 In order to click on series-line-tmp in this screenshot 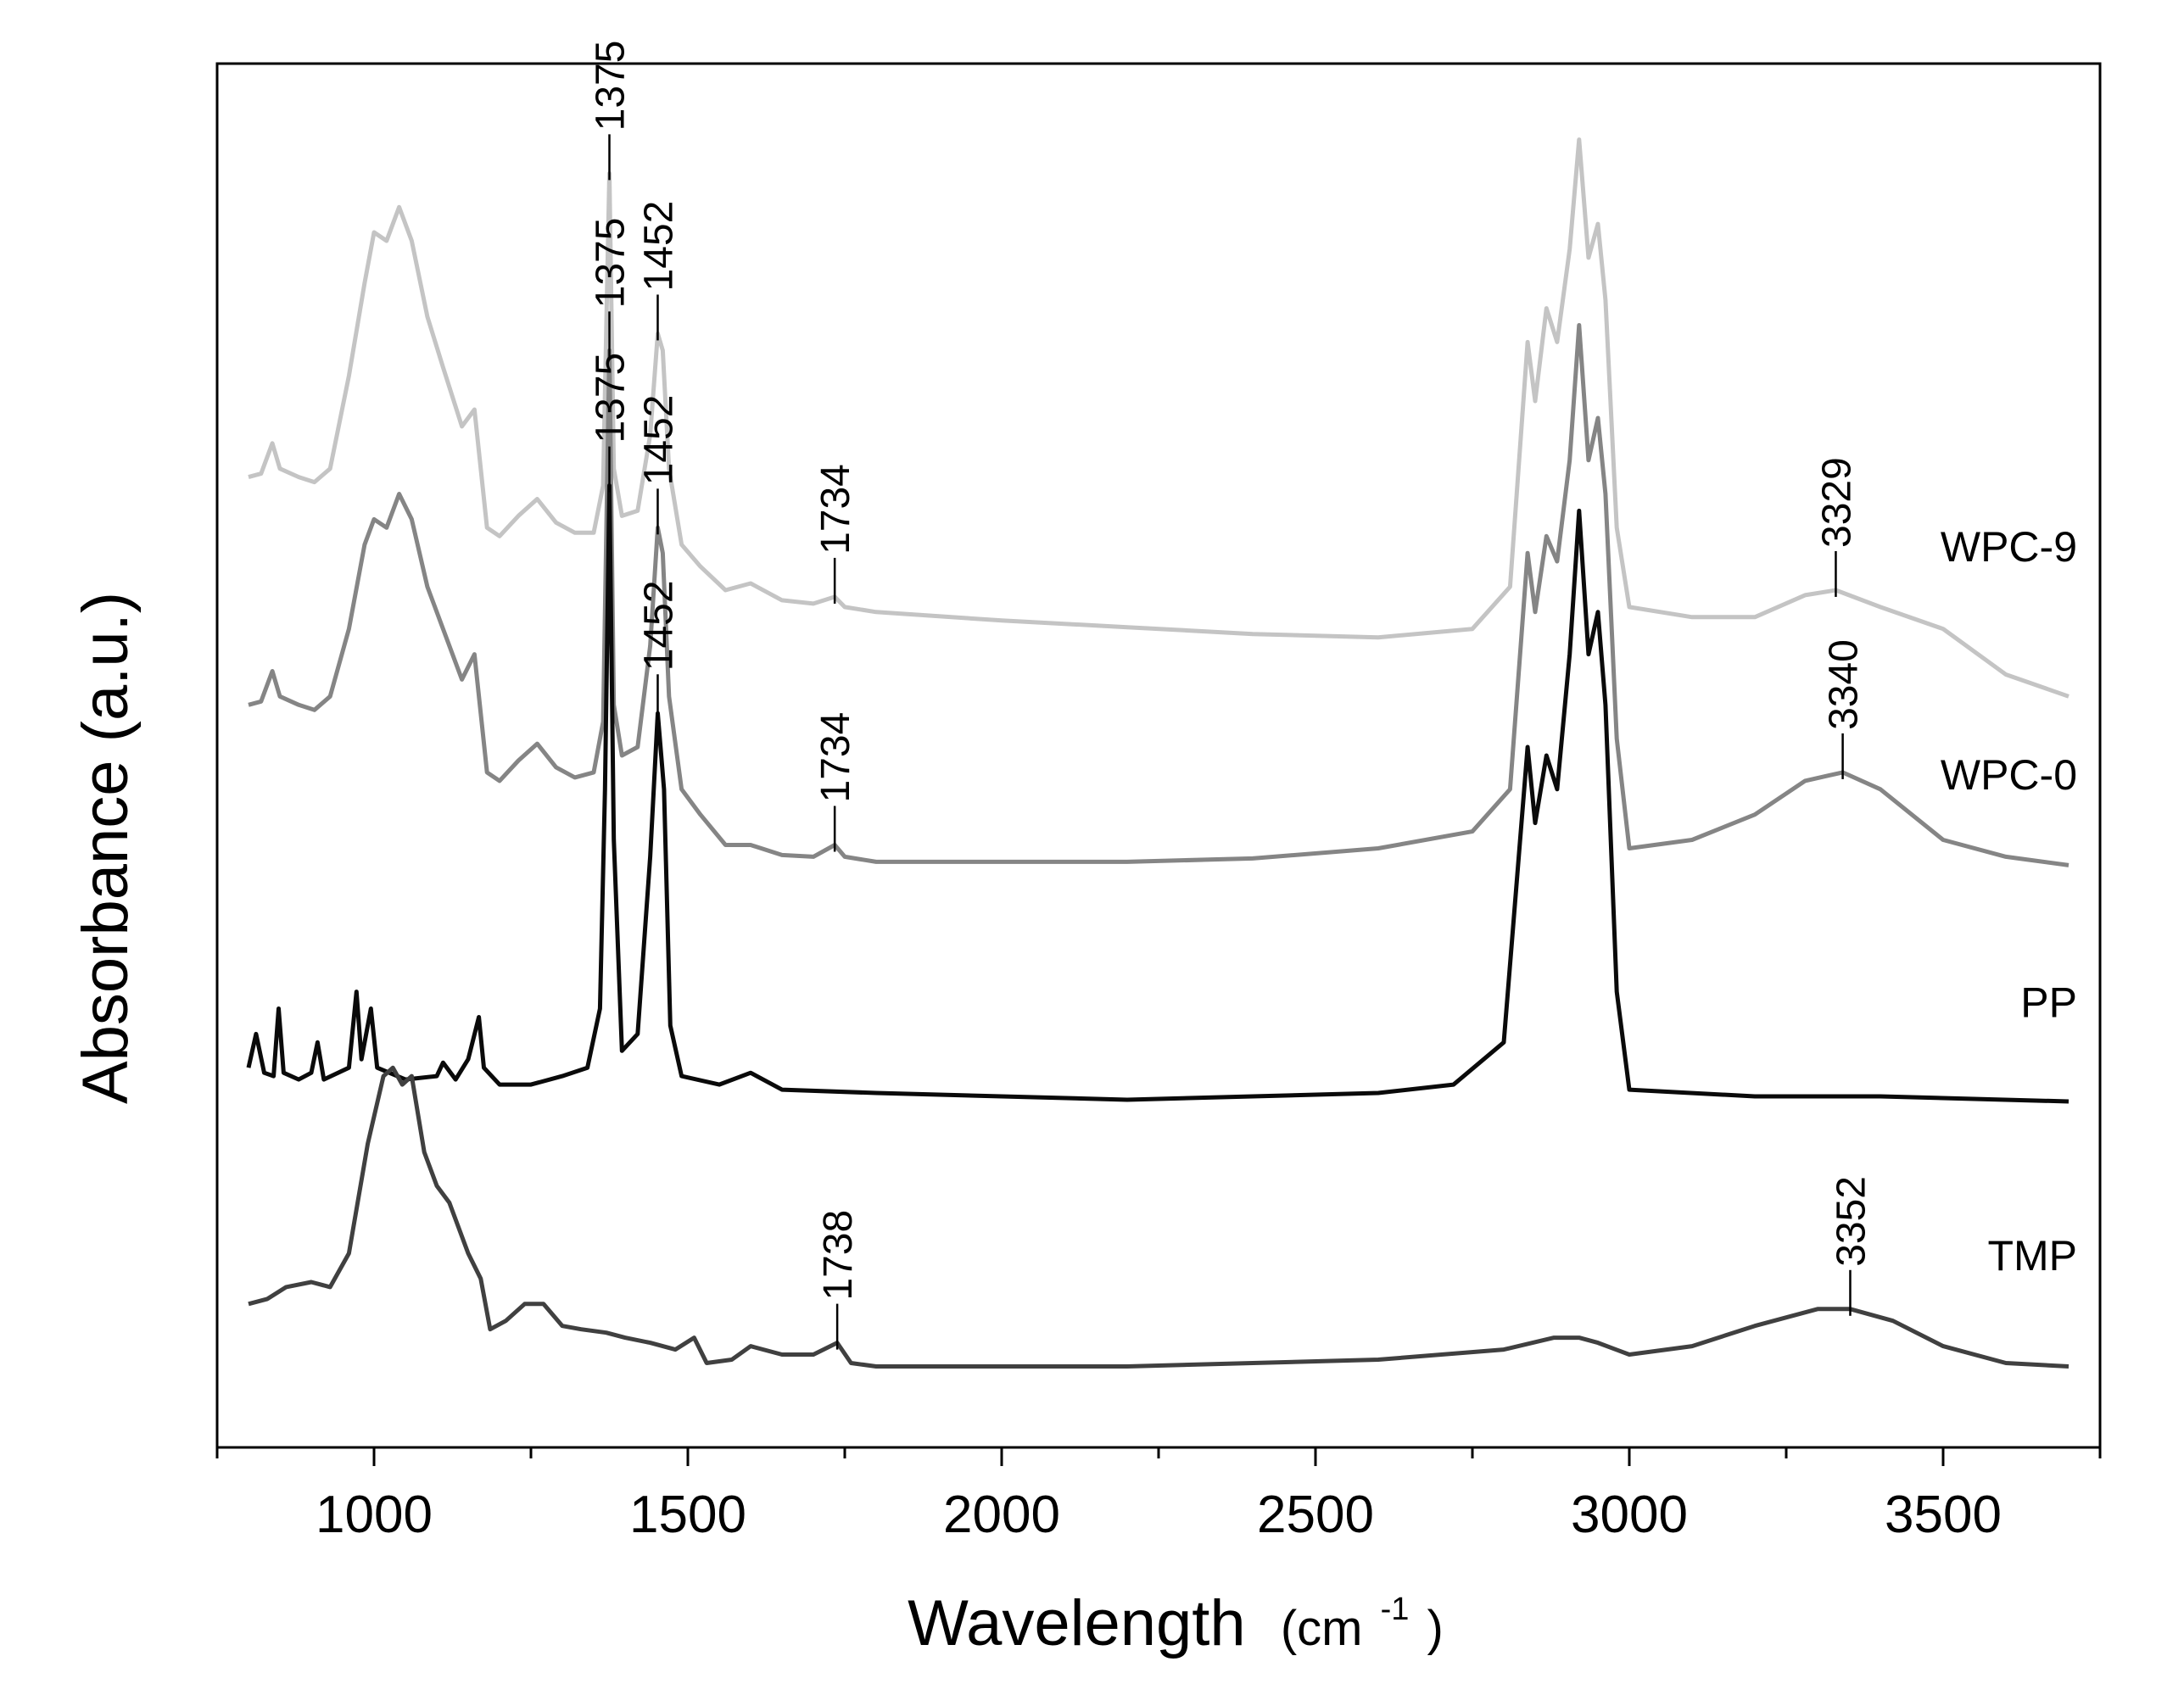, I will do `click(1158, 1217)`.